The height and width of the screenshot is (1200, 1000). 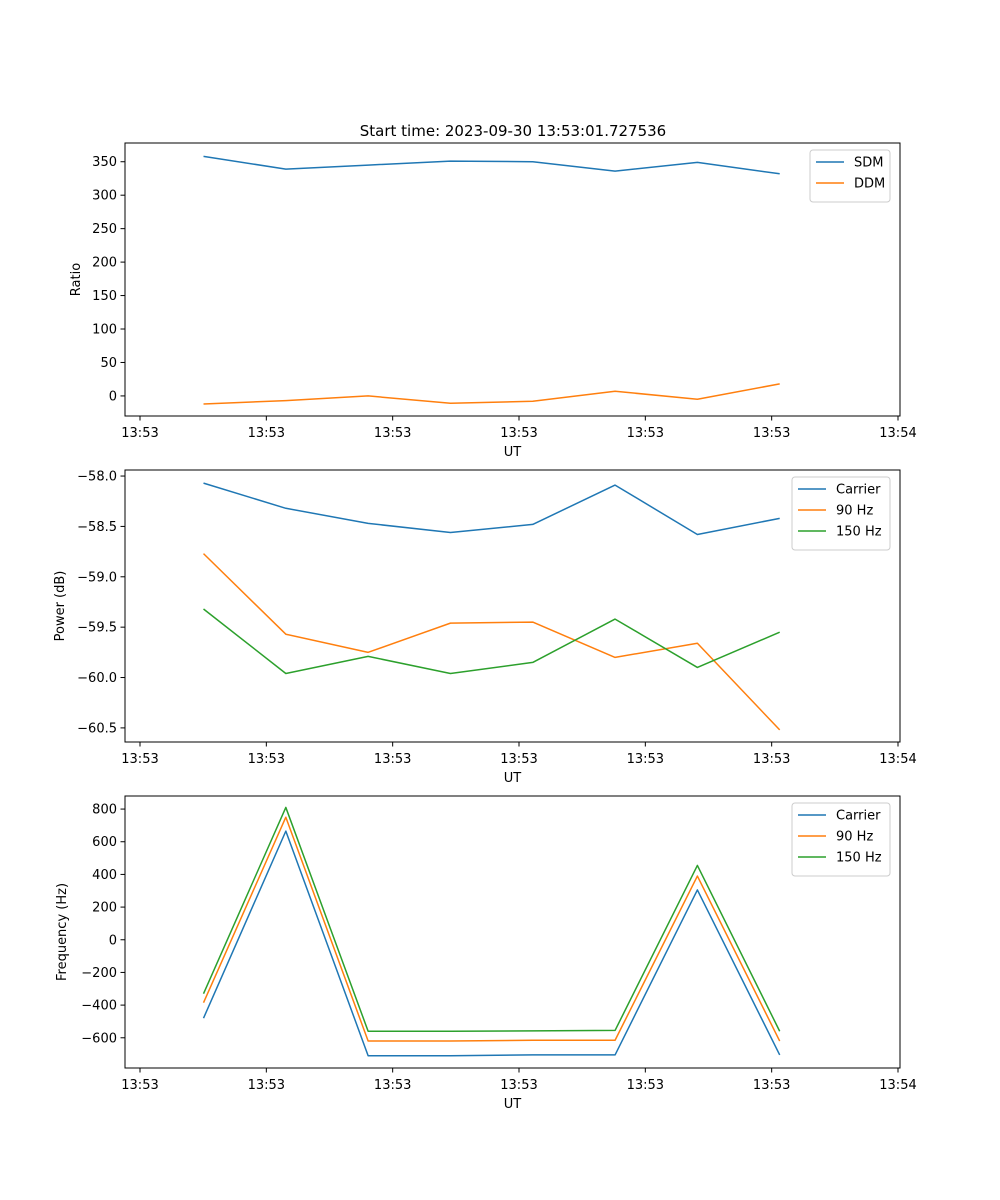 I want to click on y-tick-label: −59.0, so click(x=97, y=577).